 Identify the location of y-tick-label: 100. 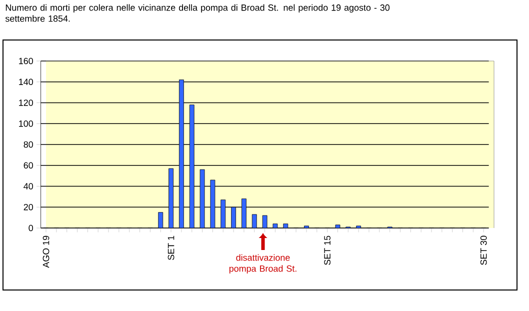
(26, 123).